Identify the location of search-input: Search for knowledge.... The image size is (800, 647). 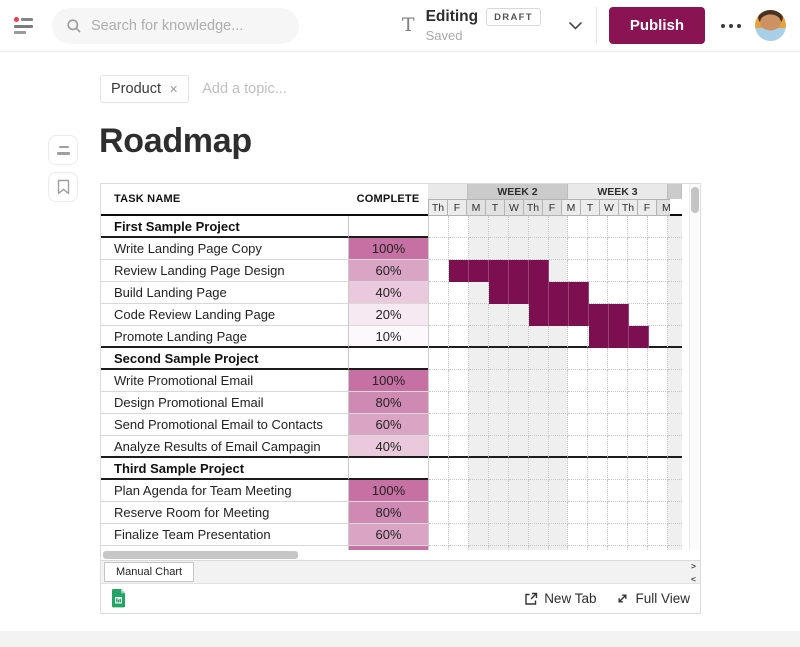
(175, 25).